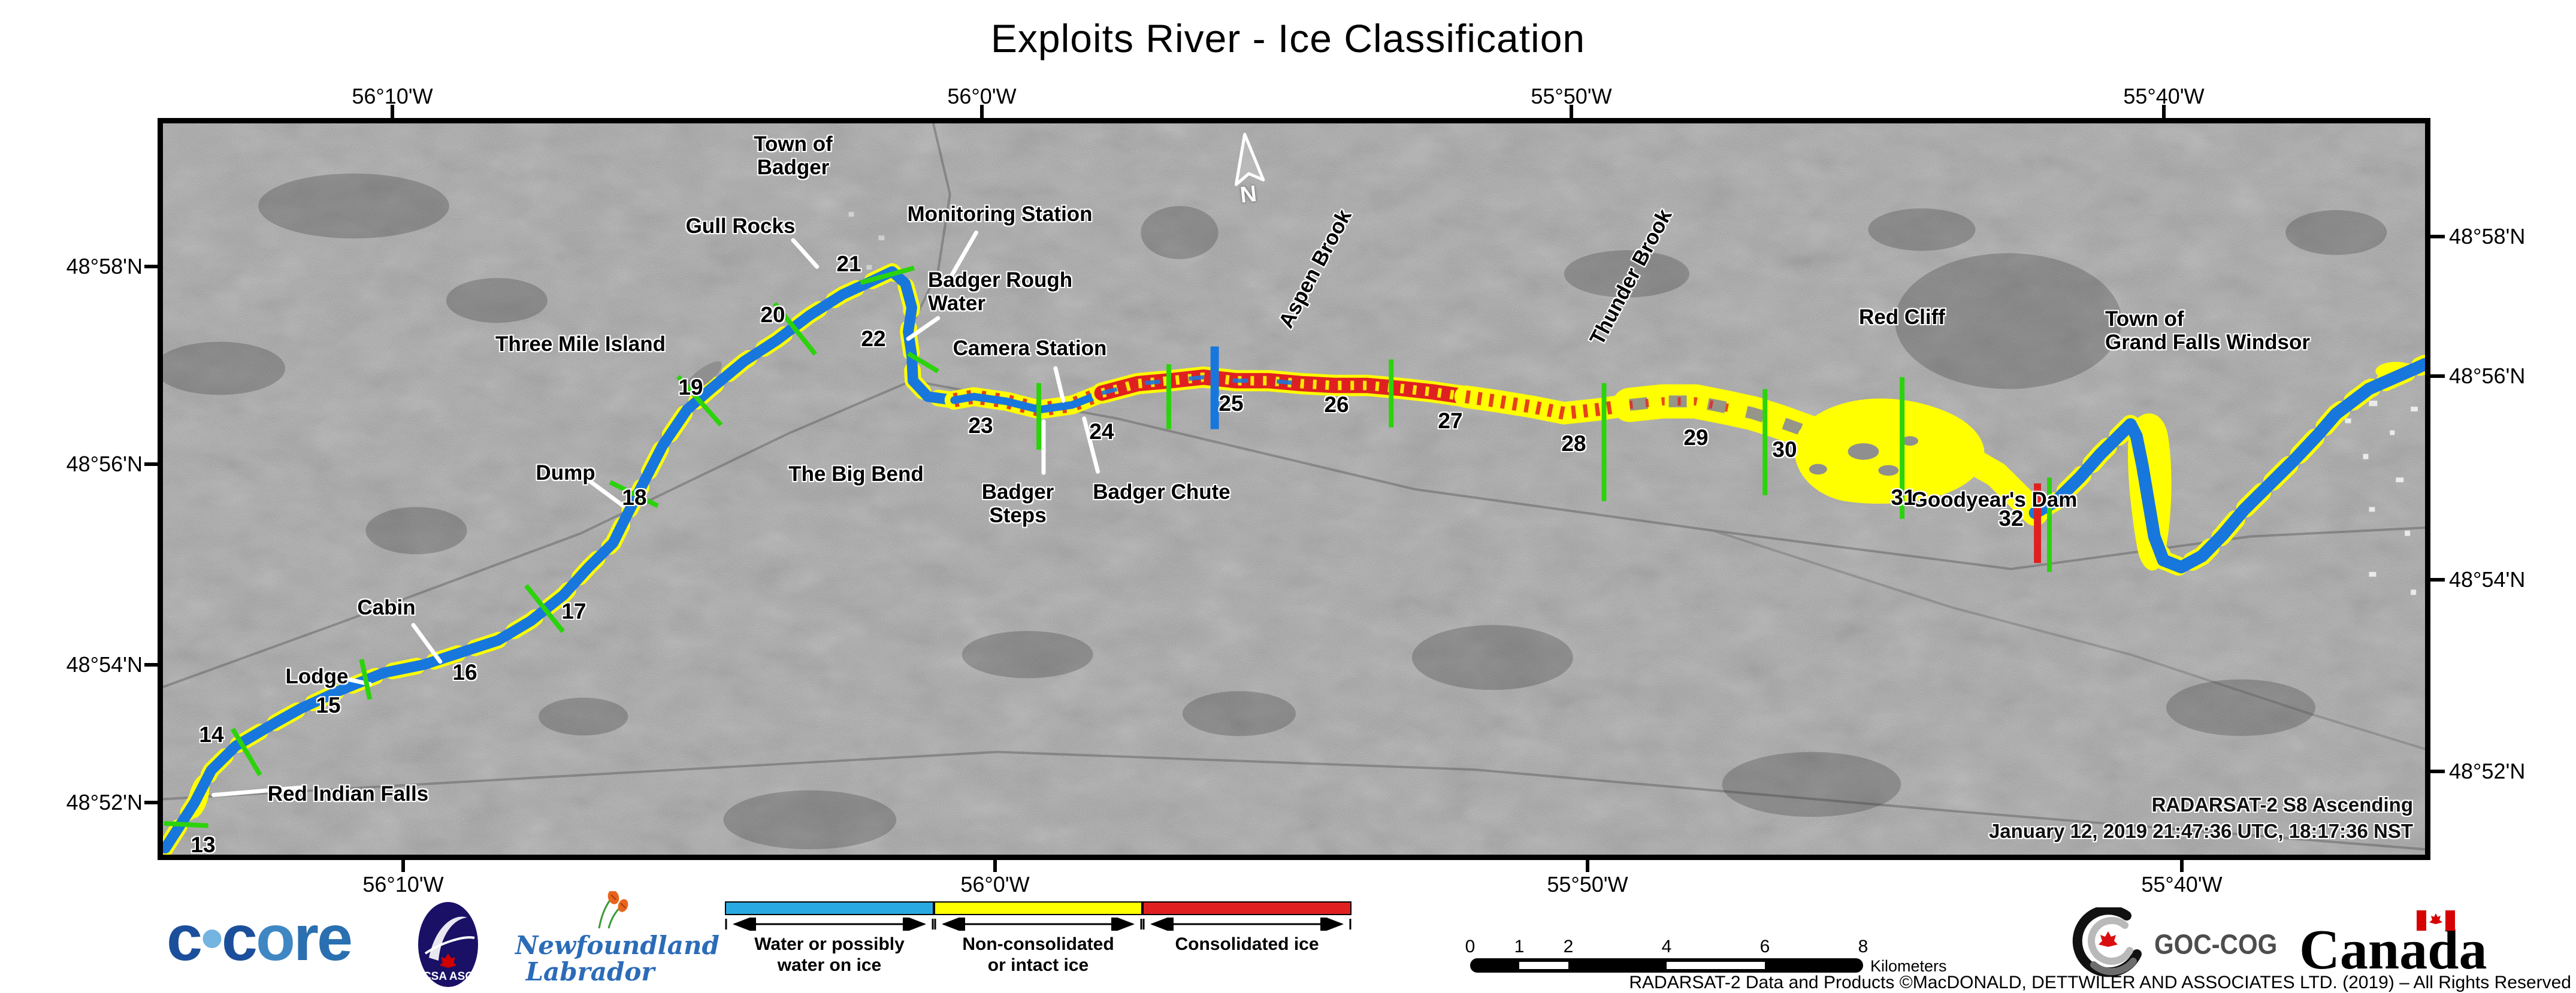 The height and width of the screenshot is (993, 2576). Describe the element at coordinates (690, 387) in the screenshot. I see `reach-number-19: 19` at that location.